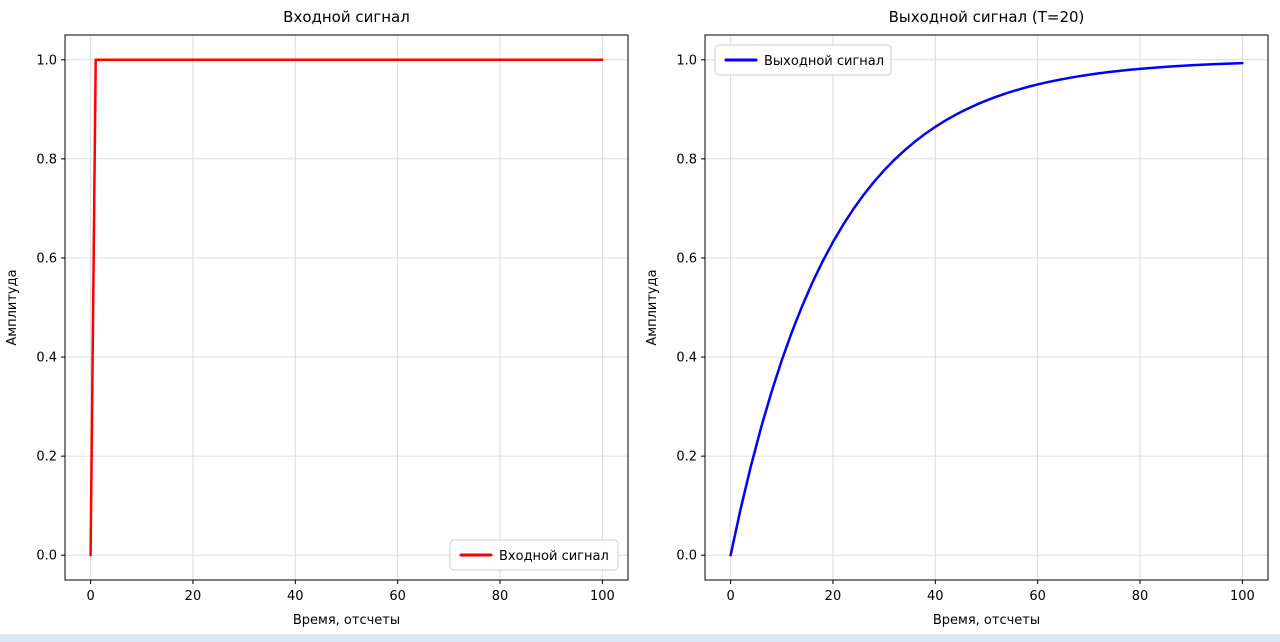 The image size is (1280, 642). What do you see at coordinates (824, 61) in the screenshot?
I see `legend-label: Выходной сигнал` at bounding box center [824, 61].